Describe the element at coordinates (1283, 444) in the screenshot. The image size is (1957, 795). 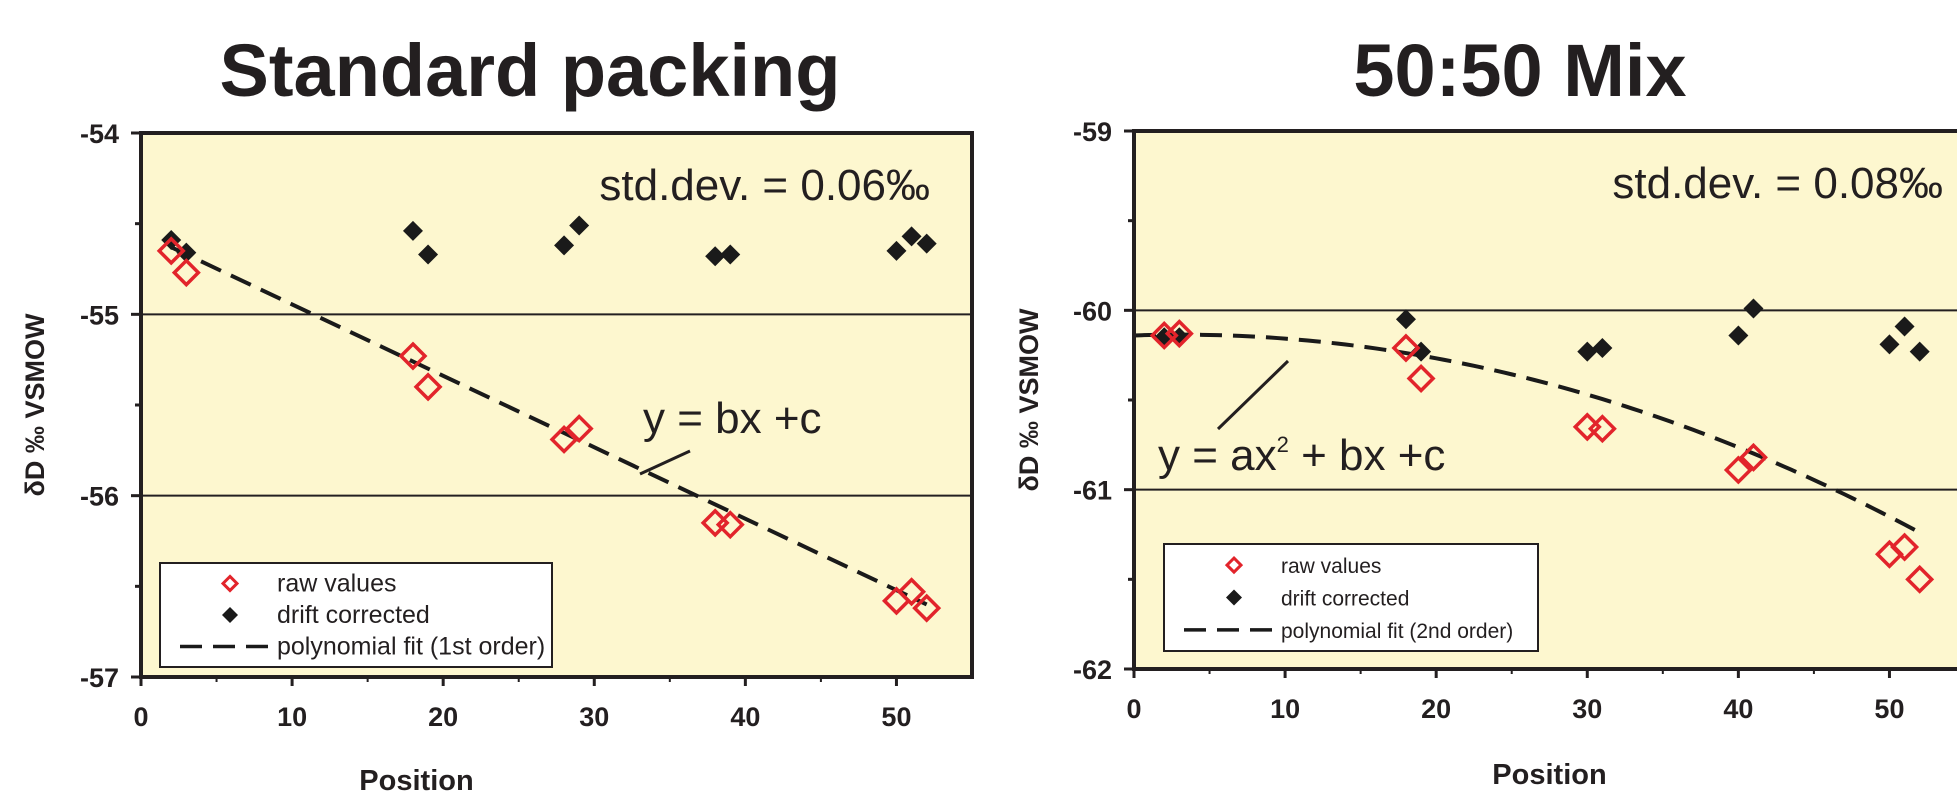
I see `fit-equation-exponent: 2` at that location.